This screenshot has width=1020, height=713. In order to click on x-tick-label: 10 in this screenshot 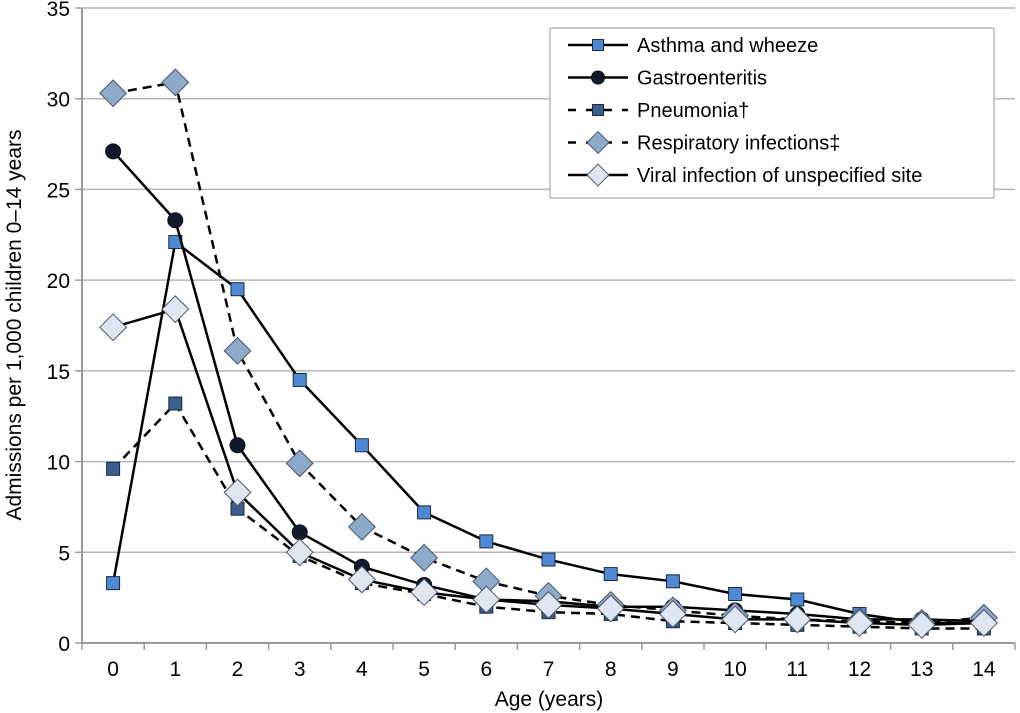, I will do `click(734, 669)`.